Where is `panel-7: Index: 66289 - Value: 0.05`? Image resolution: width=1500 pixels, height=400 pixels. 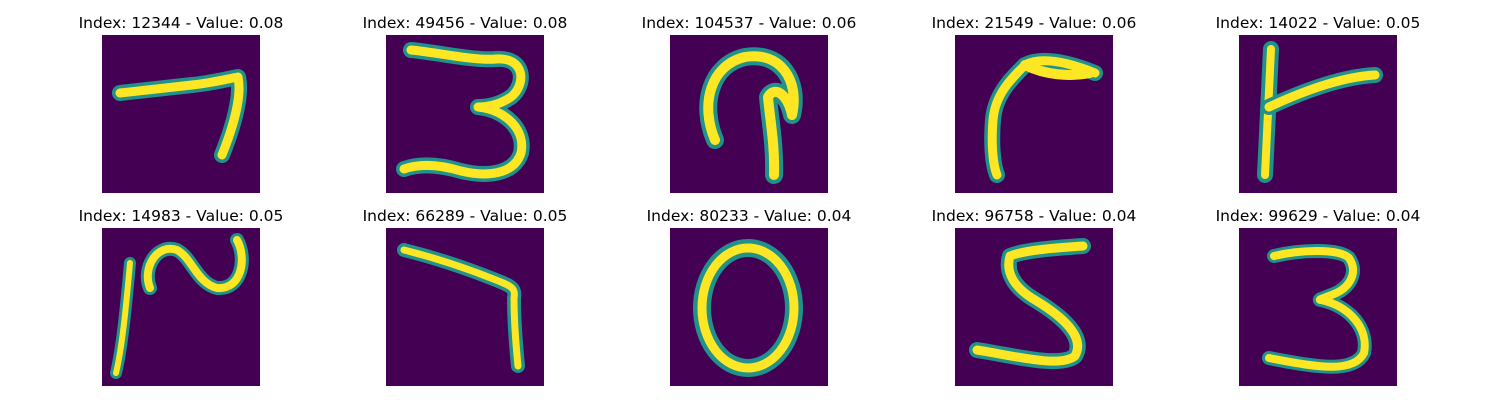
panel-7: Index: 66289 - Value: 0.05 is located at coordinates (465, 295).